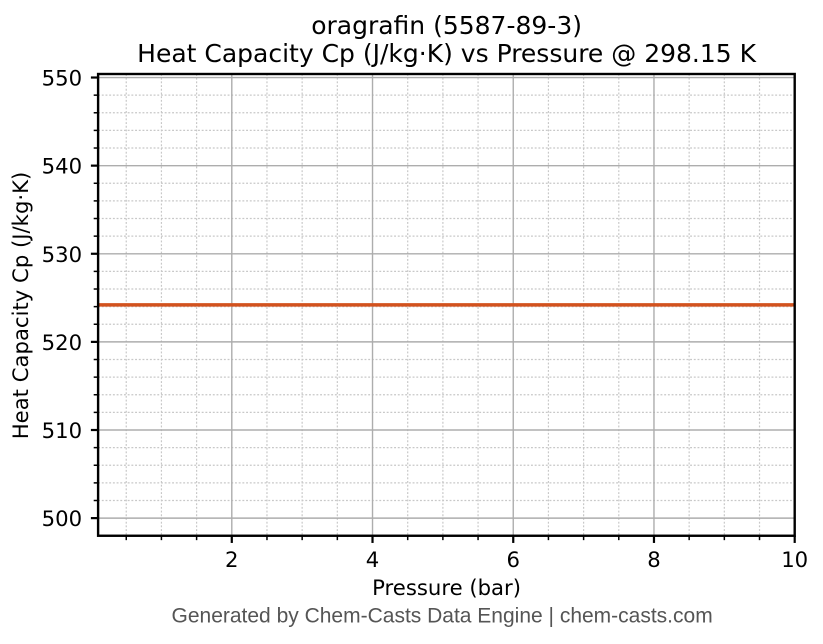  Describe the element at coordinates (62, 342) in the screenshot. I see `y-tick-label: 520` at that location.